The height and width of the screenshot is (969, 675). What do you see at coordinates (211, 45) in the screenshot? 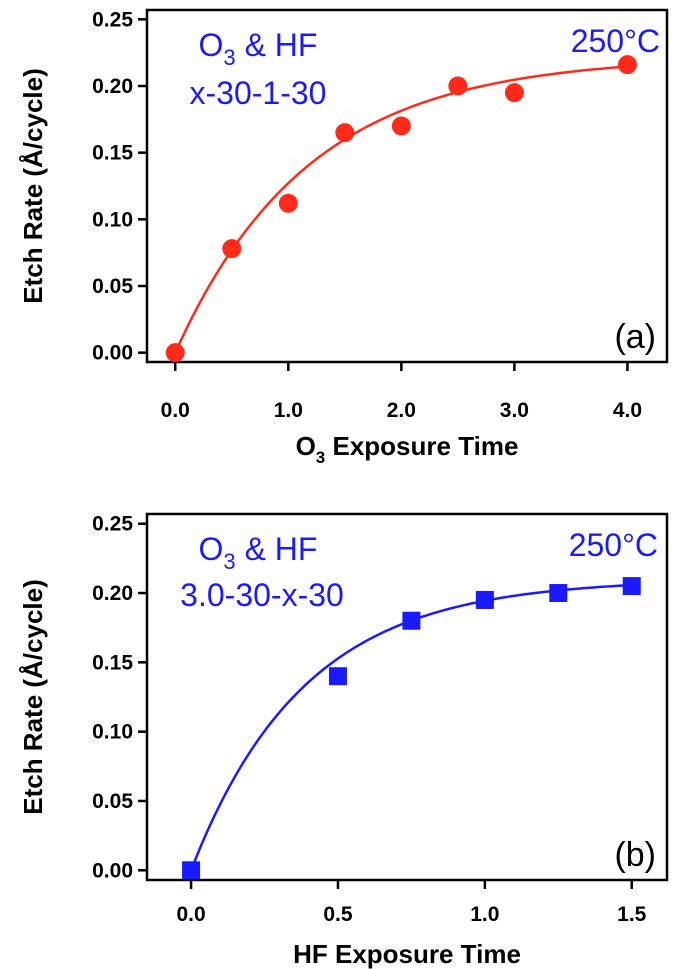
I see `annotation-a-line1-main: O` at bounding box center [211, 45].